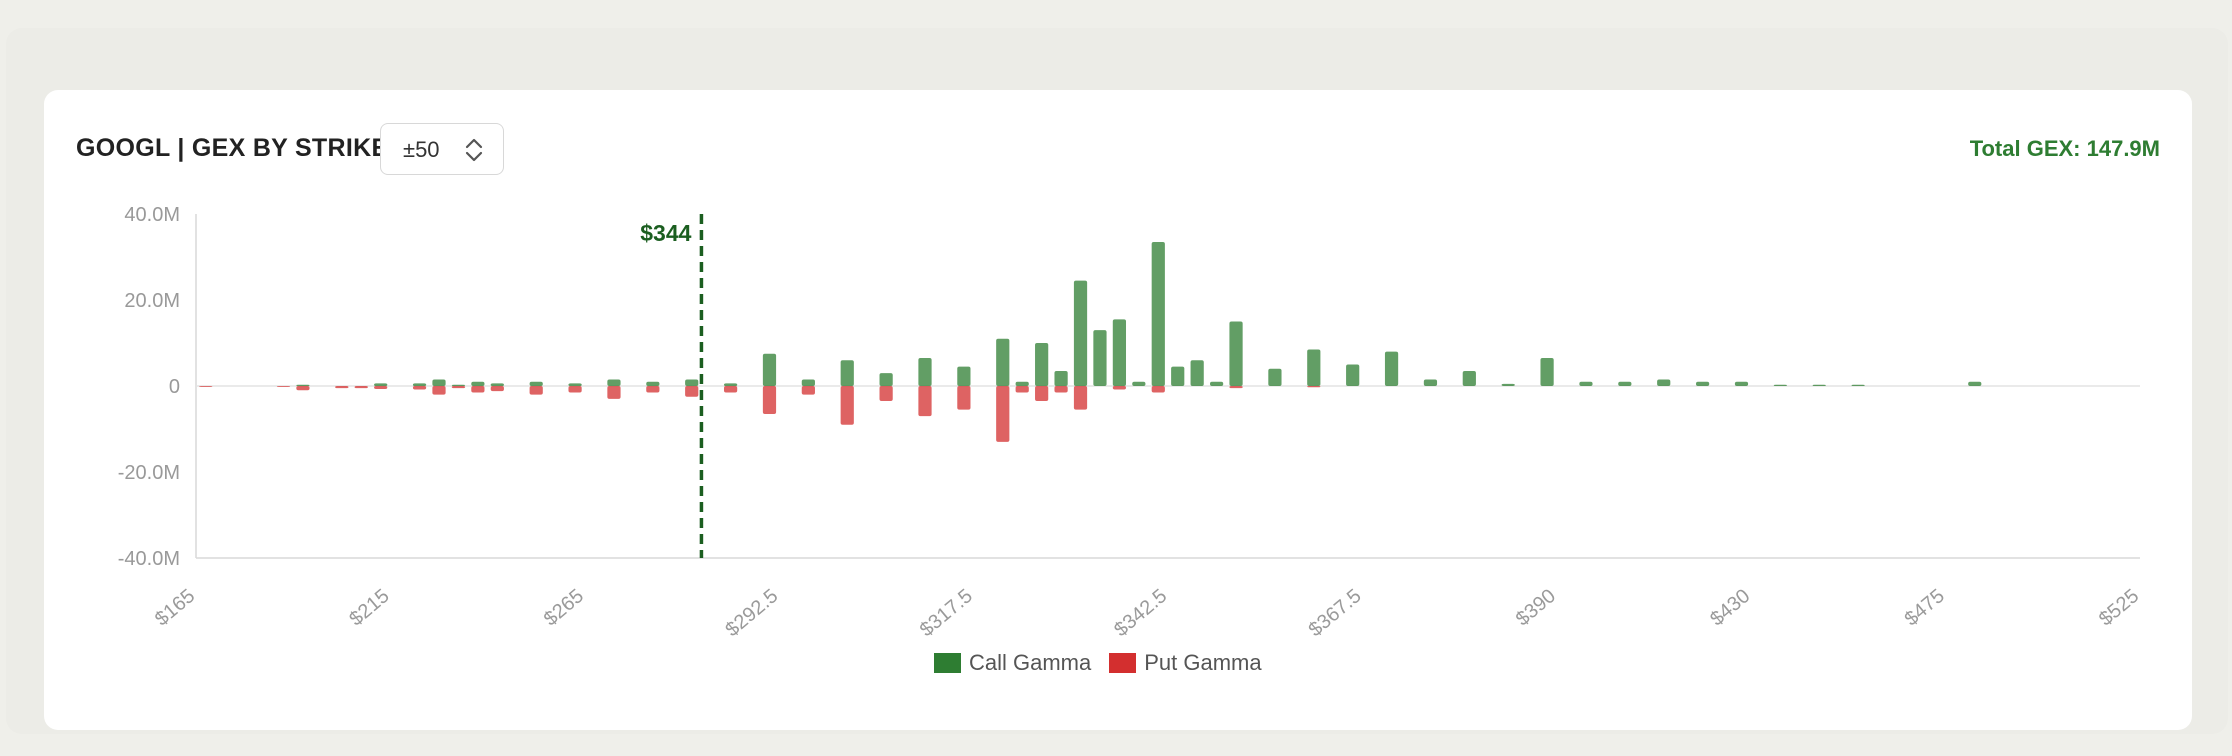  I want to click on legend-call-gamma: Call Gamma, so click(1012, 663).